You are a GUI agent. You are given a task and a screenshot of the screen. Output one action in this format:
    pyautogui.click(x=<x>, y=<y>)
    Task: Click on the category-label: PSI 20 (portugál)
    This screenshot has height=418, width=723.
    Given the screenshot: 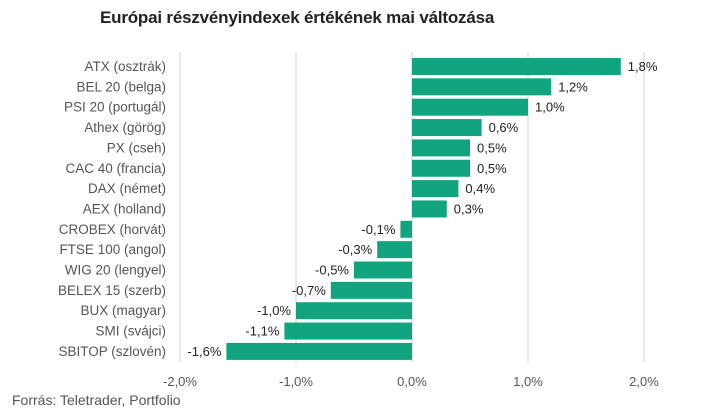 What is the action you would take?
    pyautogui.click(x=115, y=107)
    